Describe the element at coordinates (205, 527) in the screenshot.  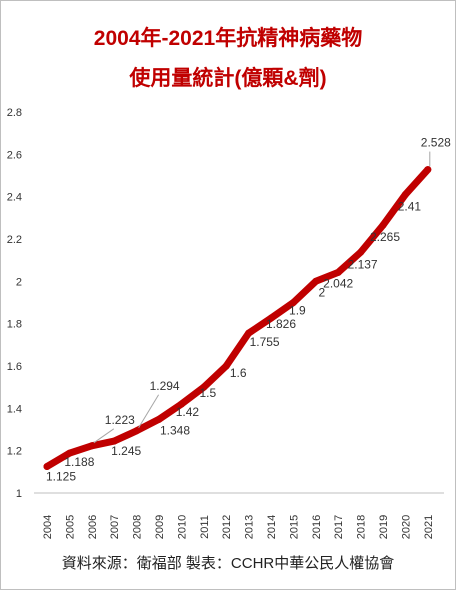
I see `x-tick-label: 2011` at that location.